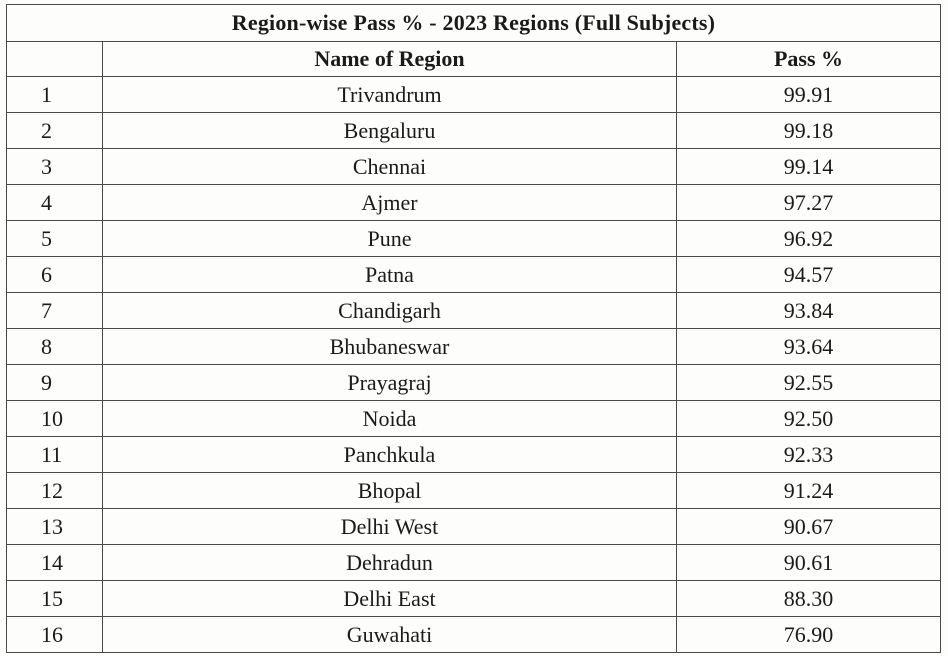  I want to click on row-pass-percent: 99.18, so click(808, 130).